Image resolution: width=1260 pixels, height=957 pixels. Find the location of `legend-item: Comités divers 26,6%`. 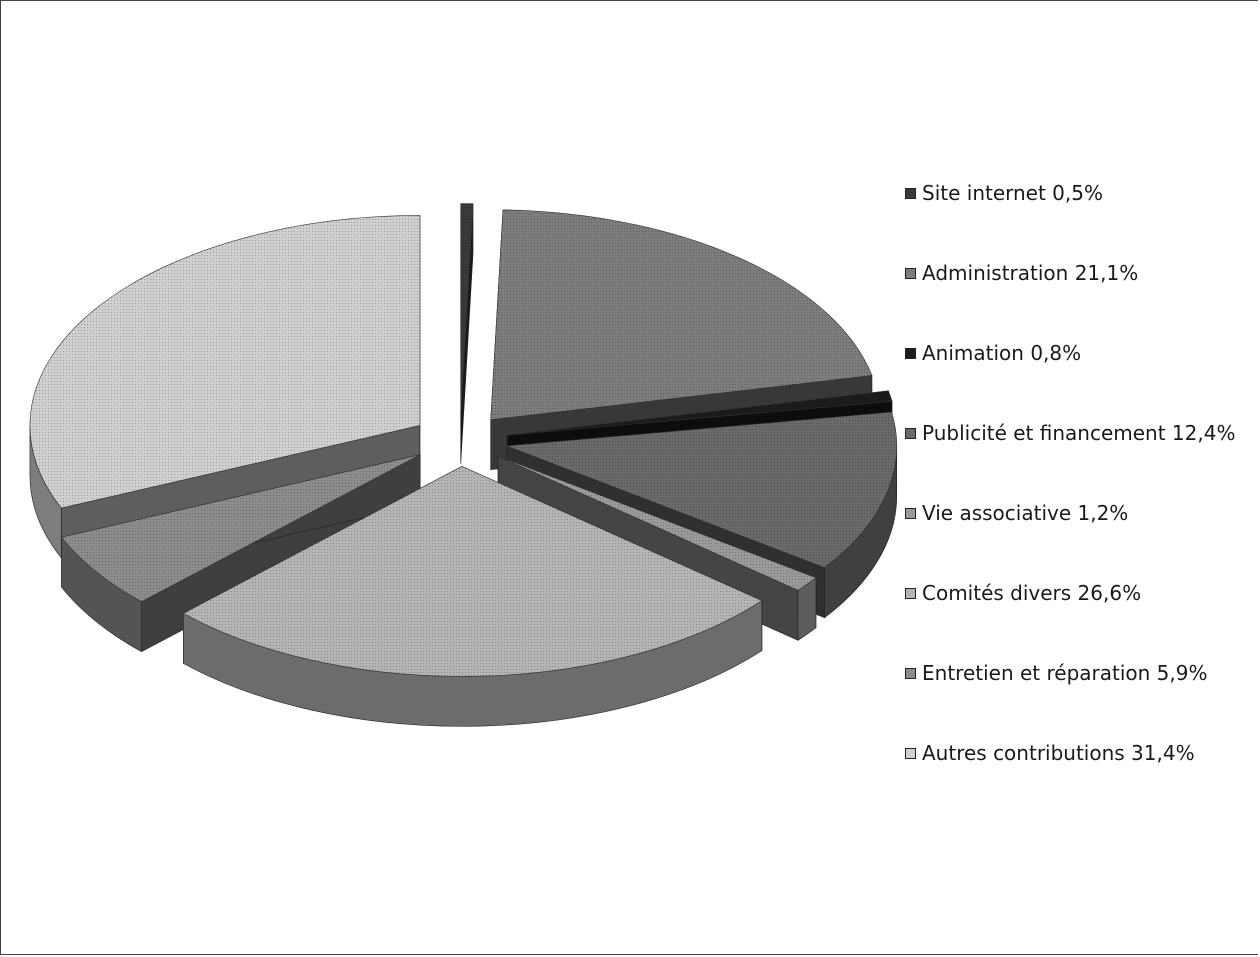

legend-item: Comités divers 26,6% is located at coordinates (1023, 593).